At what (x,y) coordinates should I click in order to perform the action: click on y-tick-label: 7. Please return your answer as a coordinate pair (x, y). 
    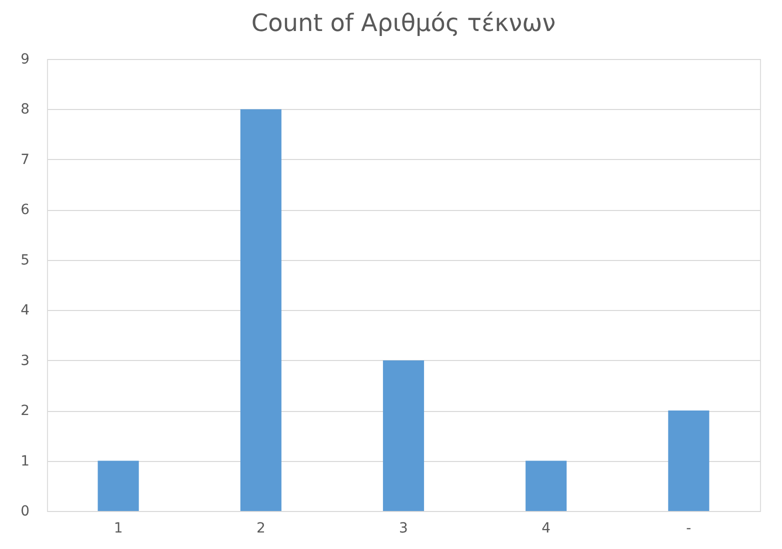
    Looking at the image, I should click on (25, 160).